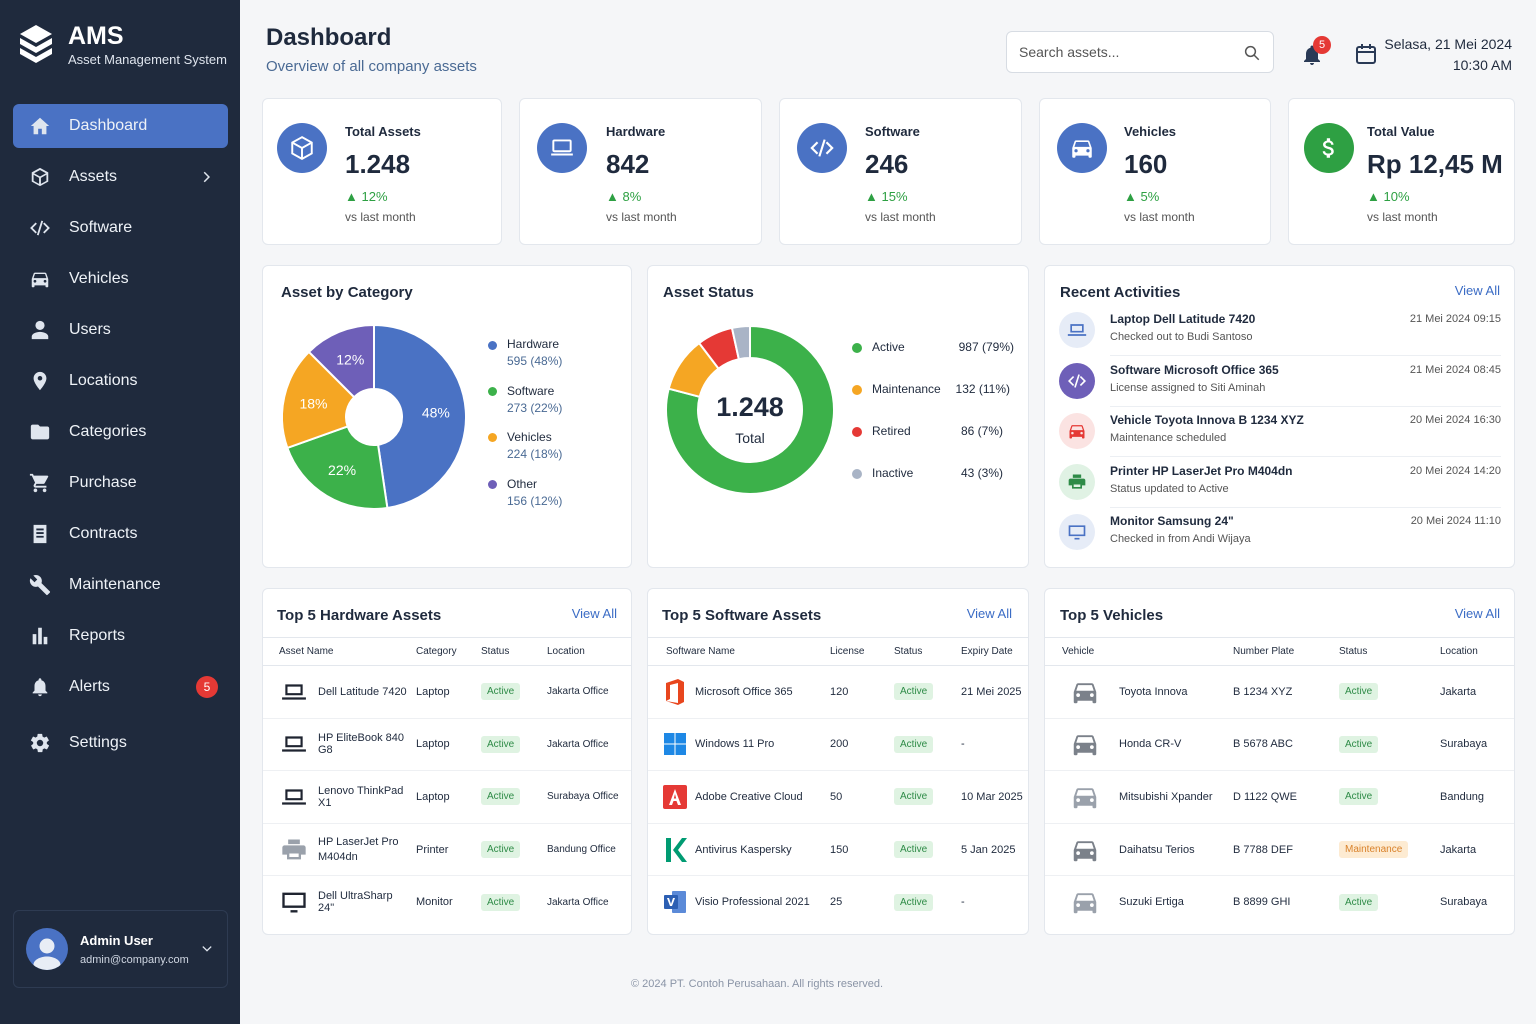  Describe the element at coordinates (1252, 53) in the screenshot. I see `search-icon` at that location.